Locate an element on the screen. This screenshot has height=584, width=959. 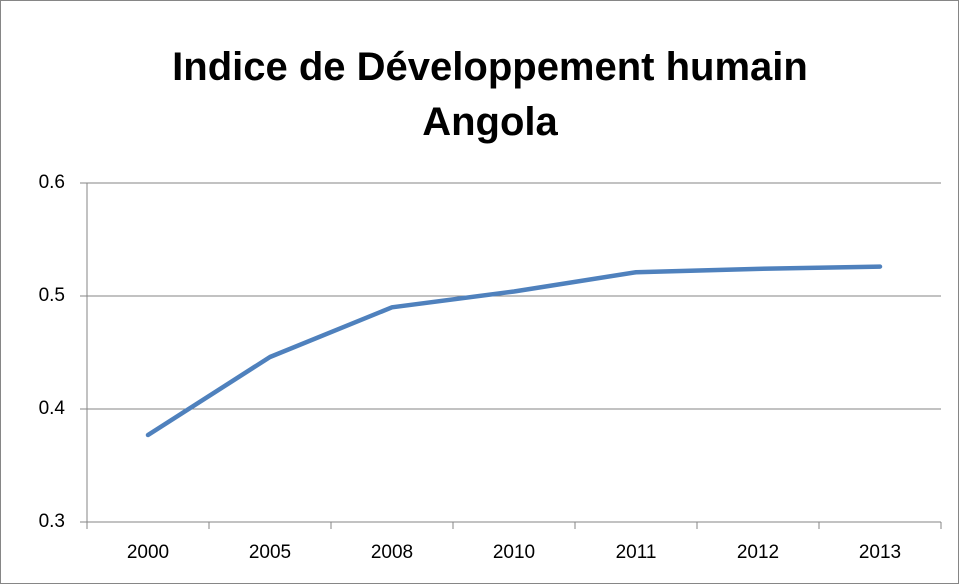
x-tick-label: 2012 is located at coordinates (758, 552).